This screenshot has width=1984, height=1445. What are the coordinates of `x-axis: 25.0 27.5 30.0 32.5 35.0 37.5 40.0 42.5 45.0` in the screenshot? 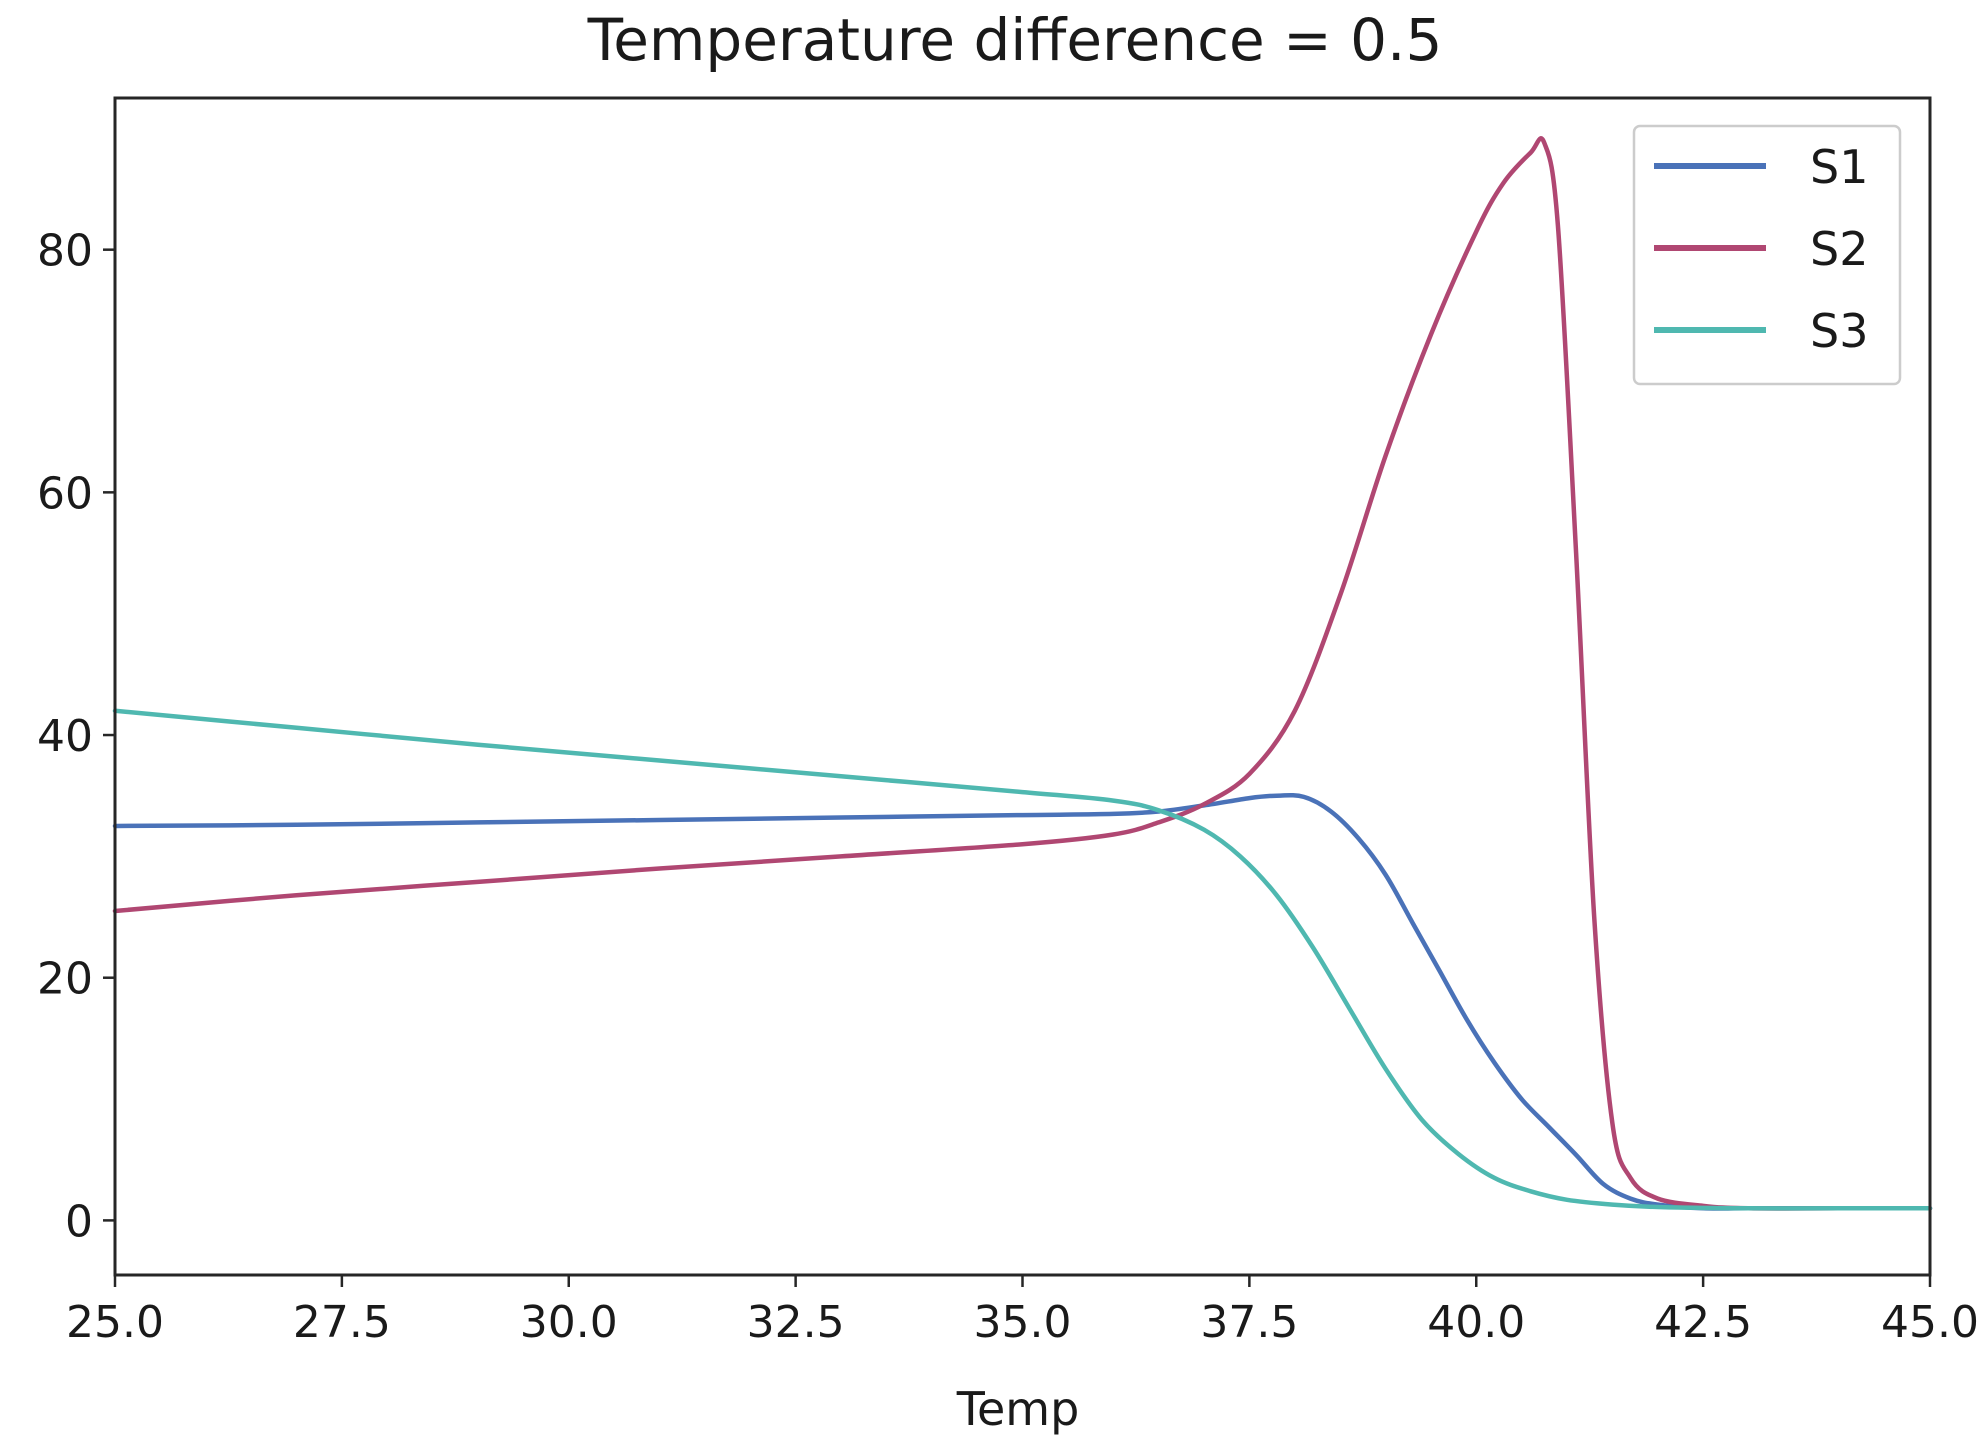 It's located at (1022, 1311).